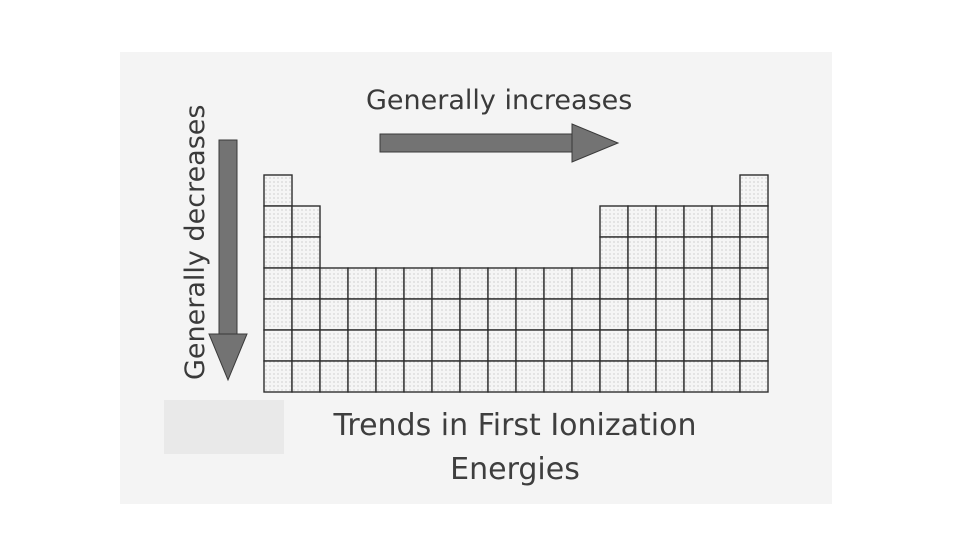  Describe the element at coordinates (515, 425) in the screenshot. I see `caption-line-1: Trends in First Ionization` at that location.